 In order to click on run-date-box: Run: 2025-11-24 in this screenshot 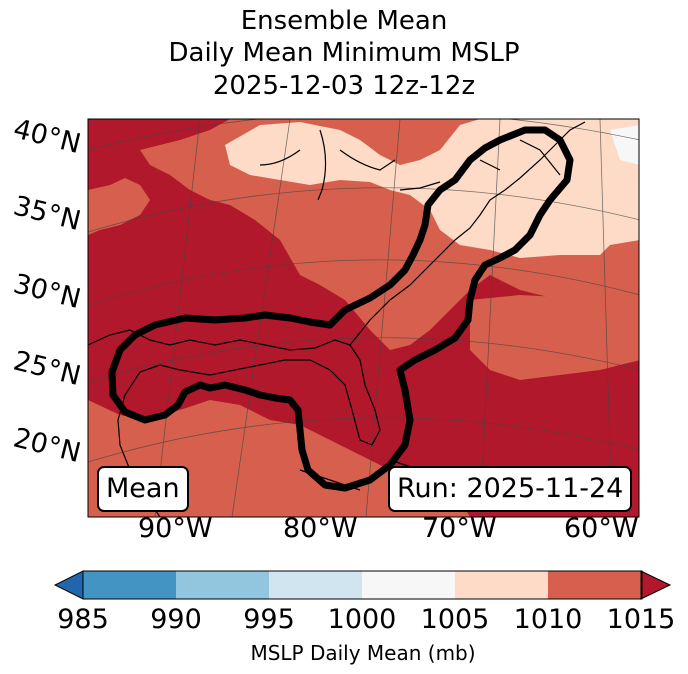, I will do `click(510, 489)`.